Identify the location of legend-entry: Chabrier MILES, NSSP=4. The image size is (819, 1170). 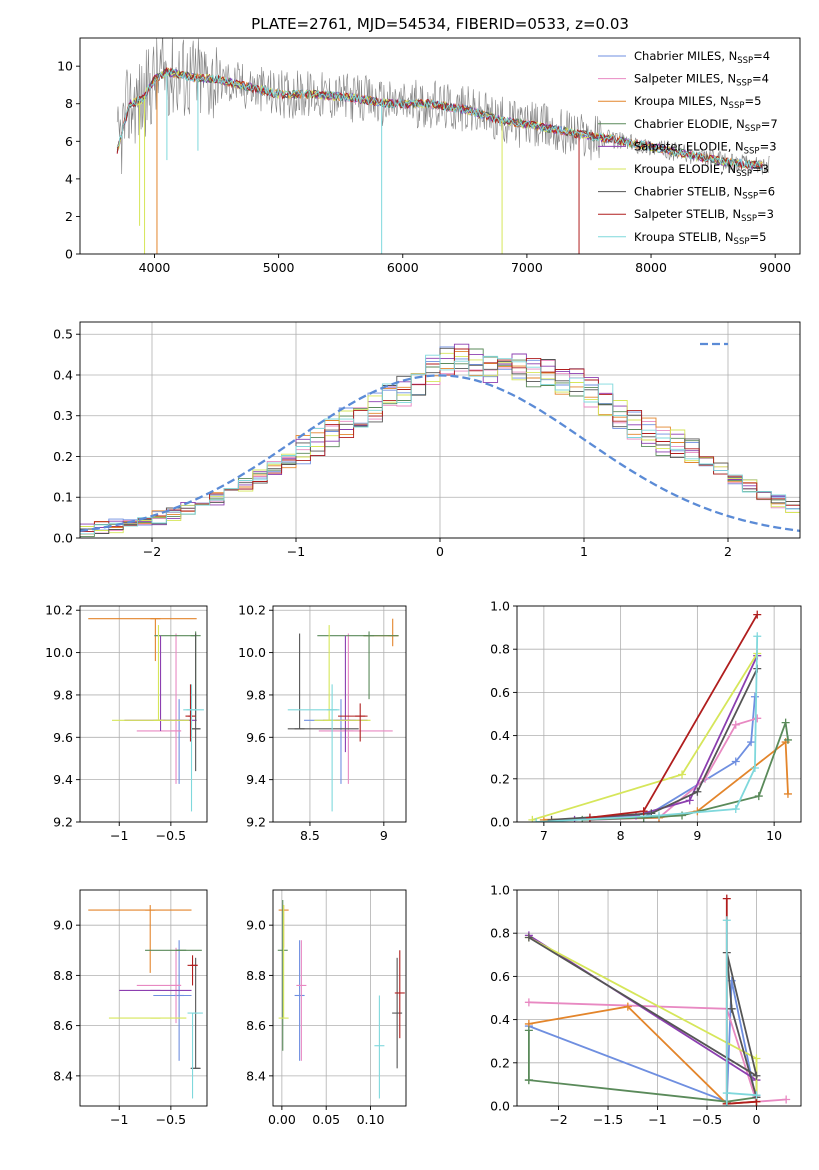
(702, 57).